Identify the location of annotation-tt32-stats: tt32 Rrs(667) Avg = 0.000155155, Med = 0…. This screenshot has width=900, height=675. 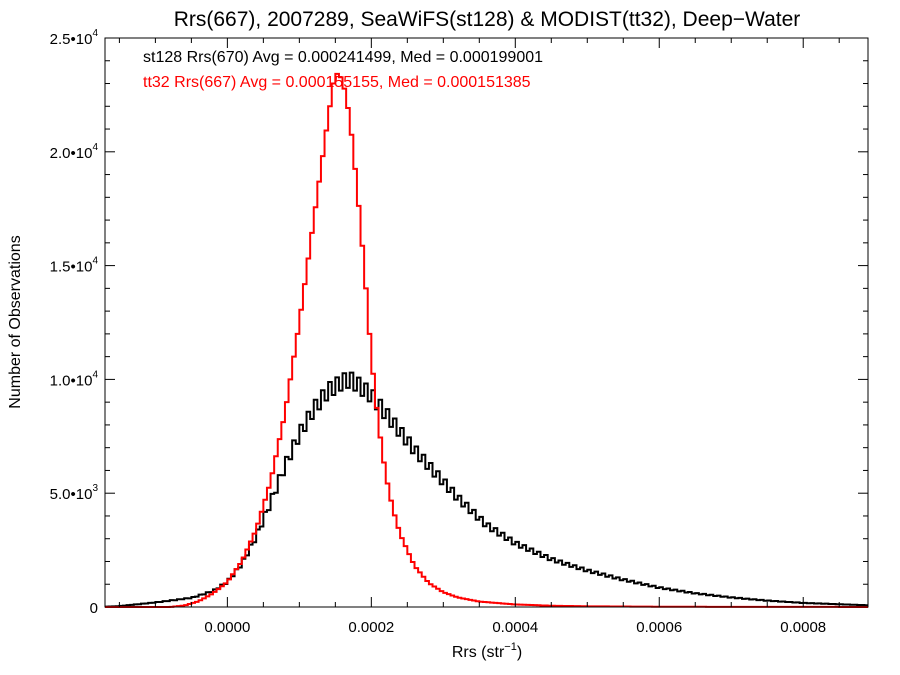
(337, 82).